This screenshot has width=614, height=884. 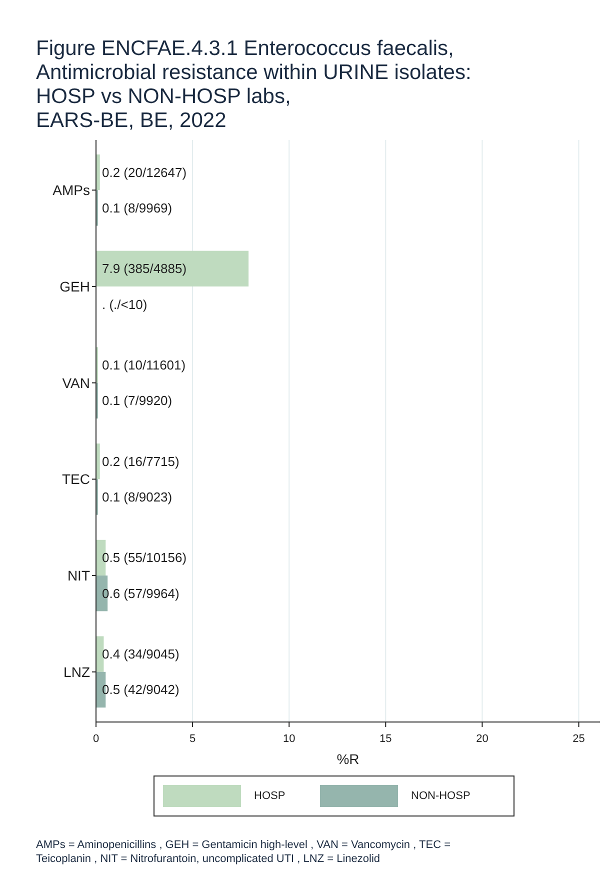 What do you see at coordinates (141, 654) in the screenshot?
I see `data-label: 0.4 (34/9045)` at bounding box center [141, 654].